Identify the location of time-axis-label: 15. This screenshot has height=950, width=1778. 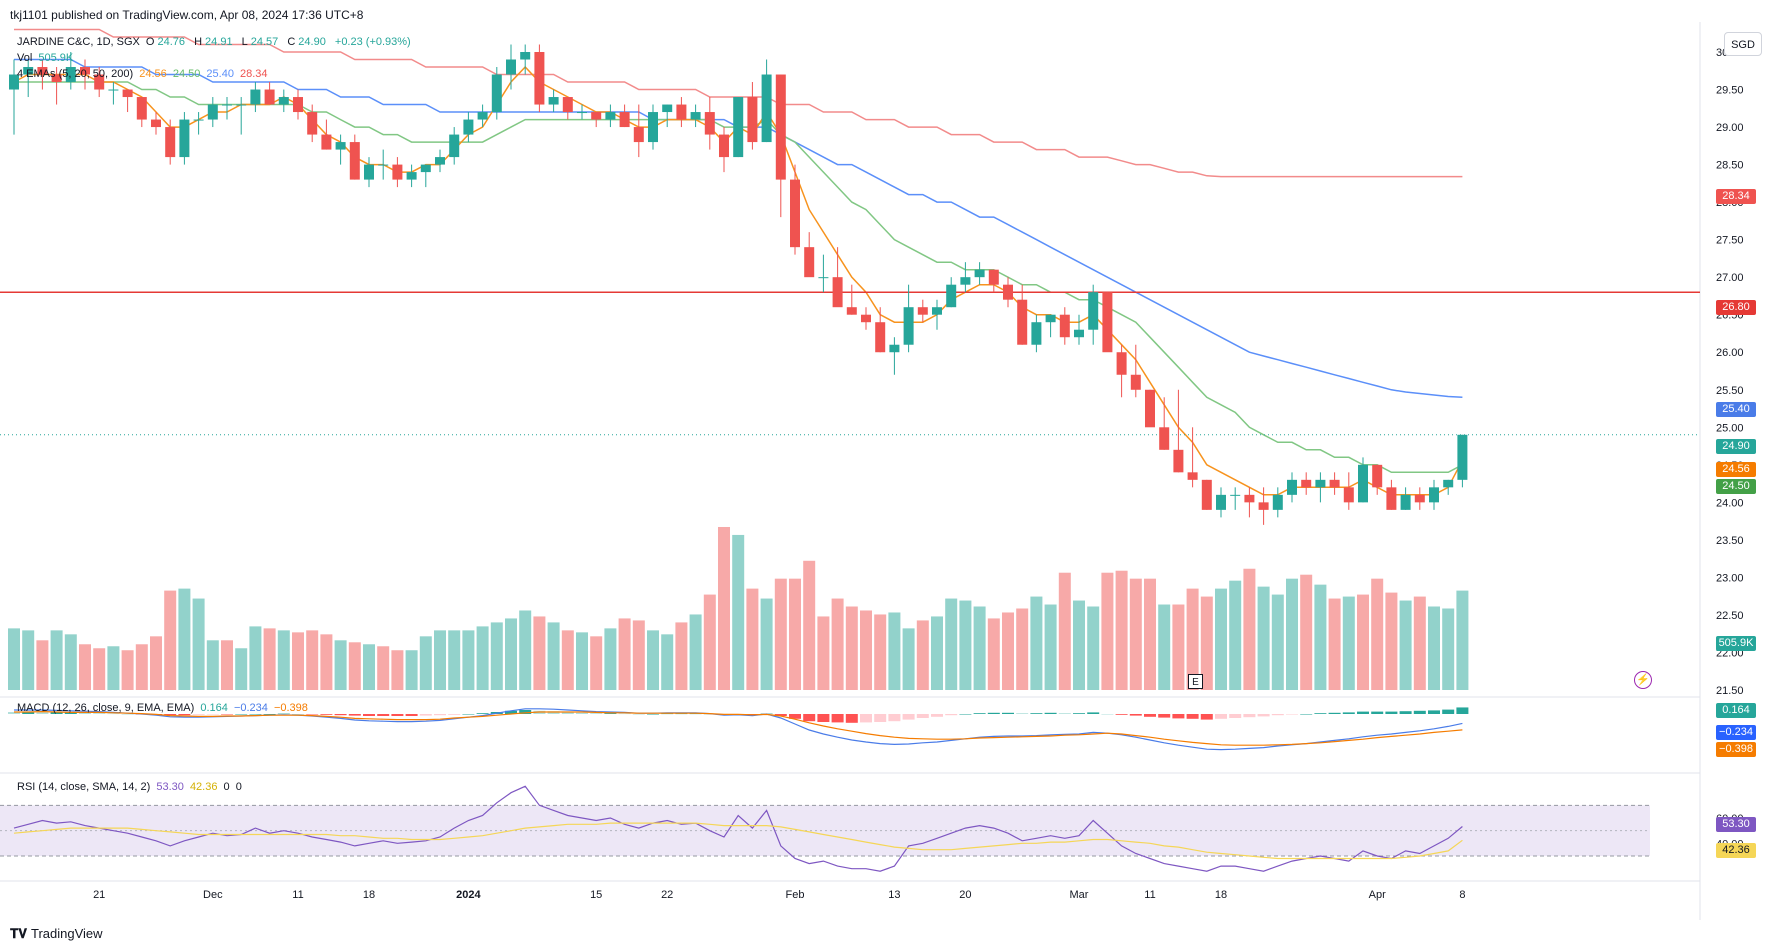
(596, 895).